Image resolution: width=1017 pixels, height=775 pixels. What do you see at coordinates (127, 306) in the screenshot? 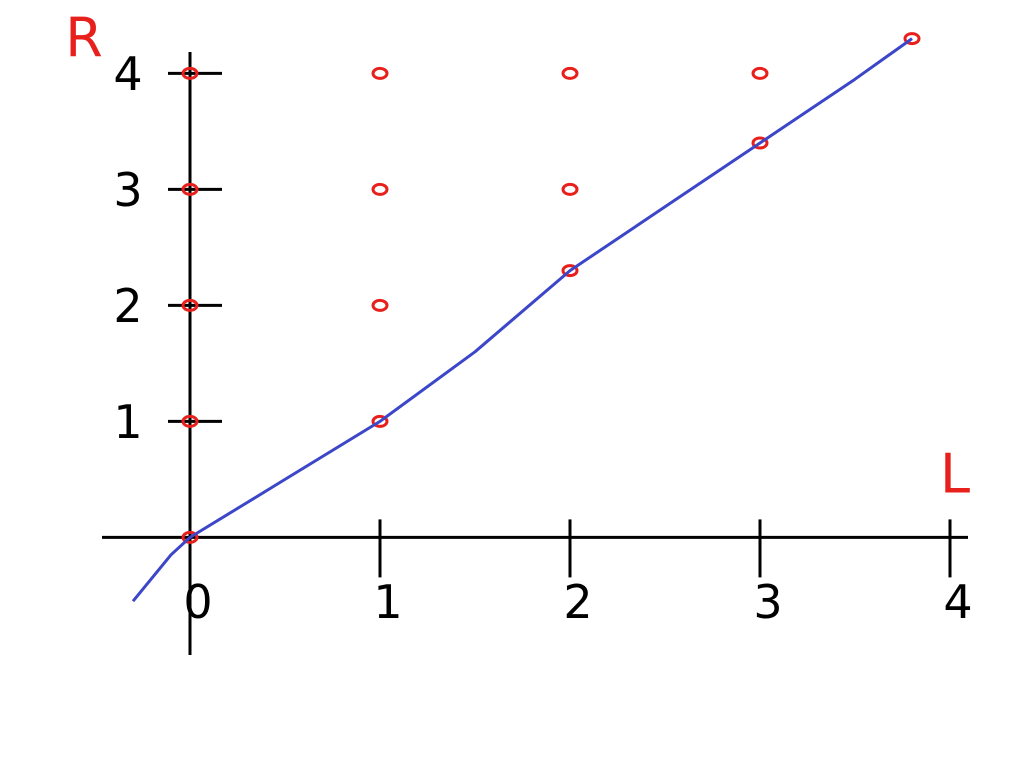
I see `y-tick-label: 2` at bounding box center [127, 306].